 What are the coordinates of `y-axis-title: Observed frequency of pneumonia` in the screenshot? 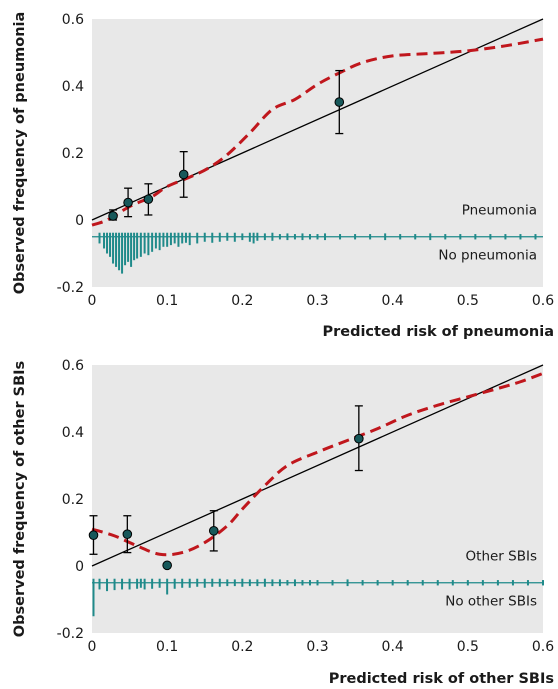 It's located at (20, 153).